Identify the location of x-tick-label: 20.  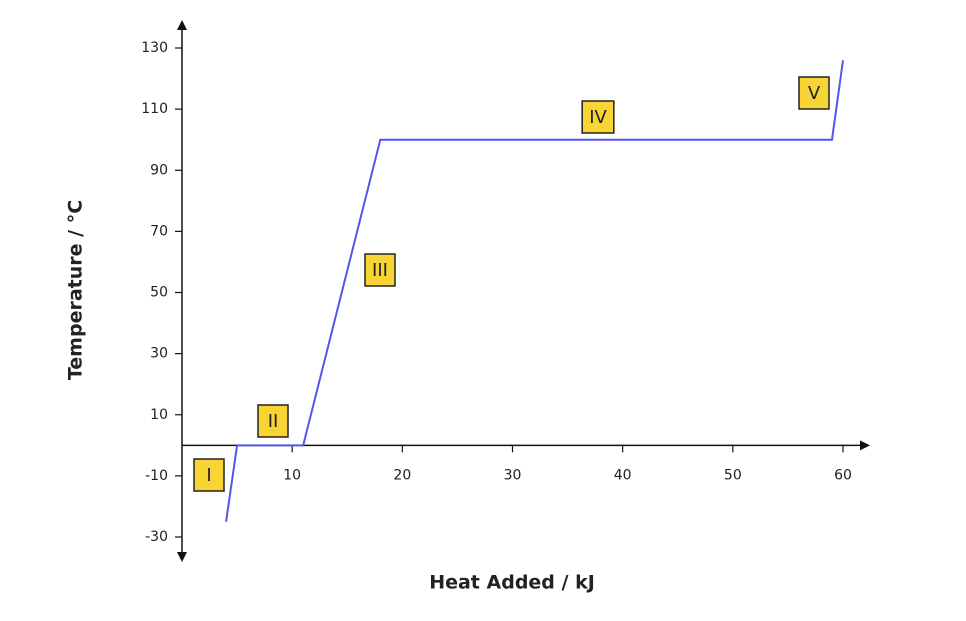
(402, 475).